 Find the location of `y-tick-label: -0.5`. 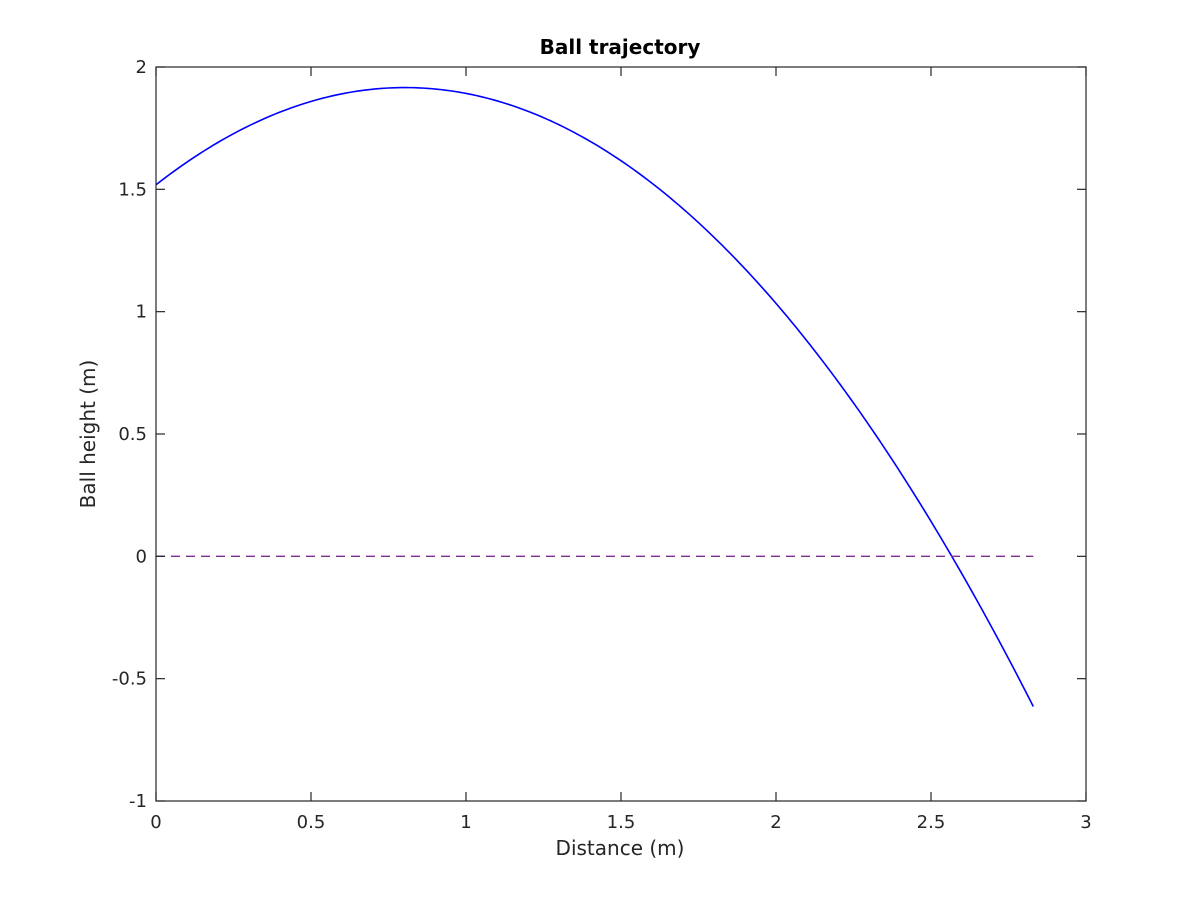

y-tick-label: -0.5 is located at coordinates (129, 679).